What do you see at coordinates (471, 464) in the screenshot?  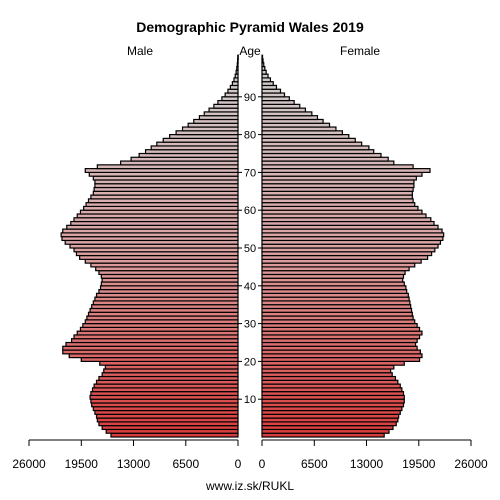 I see `female-x-tick-label: 26000` at bounding box center [471, 464].